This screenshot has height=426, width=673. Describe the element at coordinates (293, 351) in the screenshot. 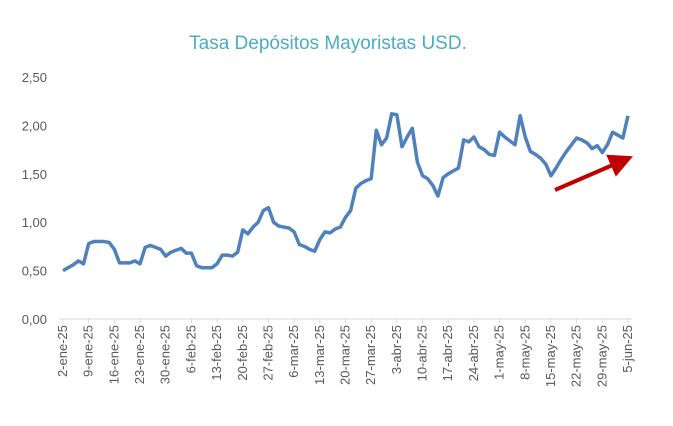

I see `x-tick-label: 6-mar-25` at that location.